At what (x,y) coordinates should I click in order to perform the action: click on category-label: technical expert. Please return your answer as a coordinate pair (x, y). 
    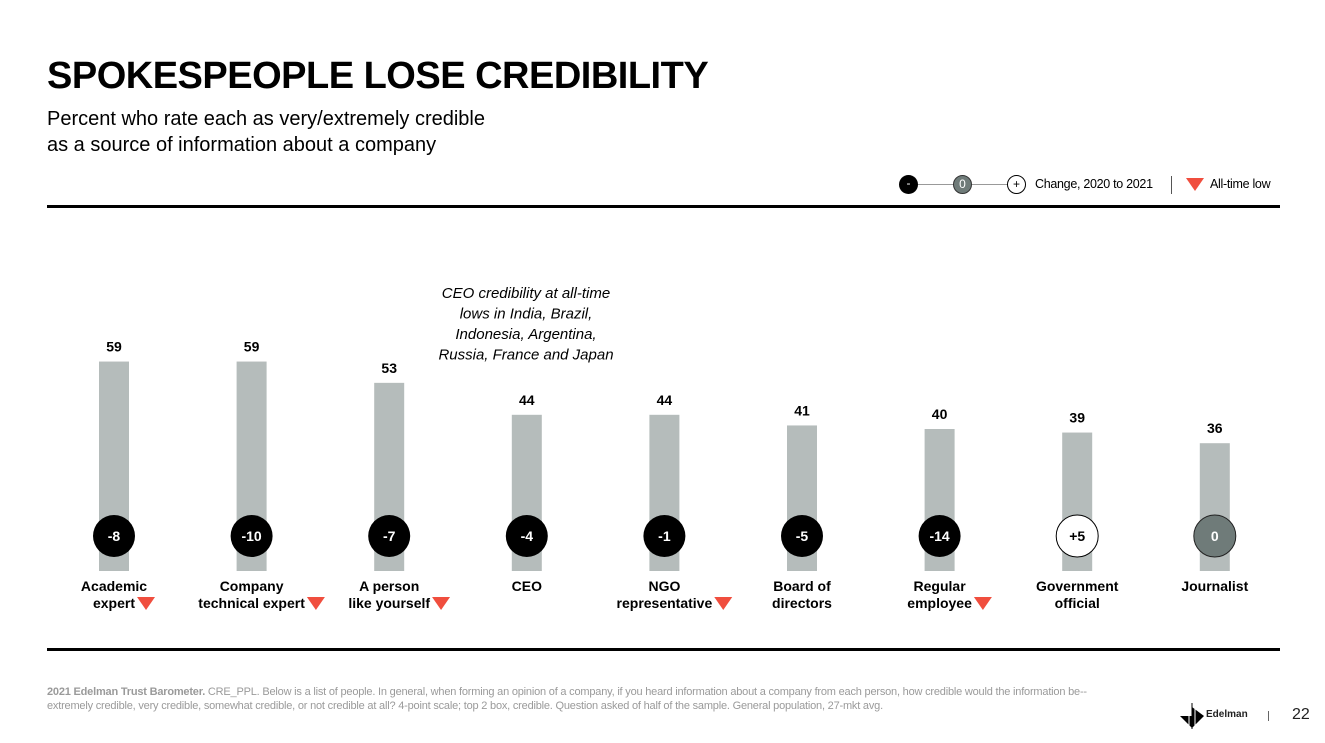
    Looking at the image, I should click on (251, 603).